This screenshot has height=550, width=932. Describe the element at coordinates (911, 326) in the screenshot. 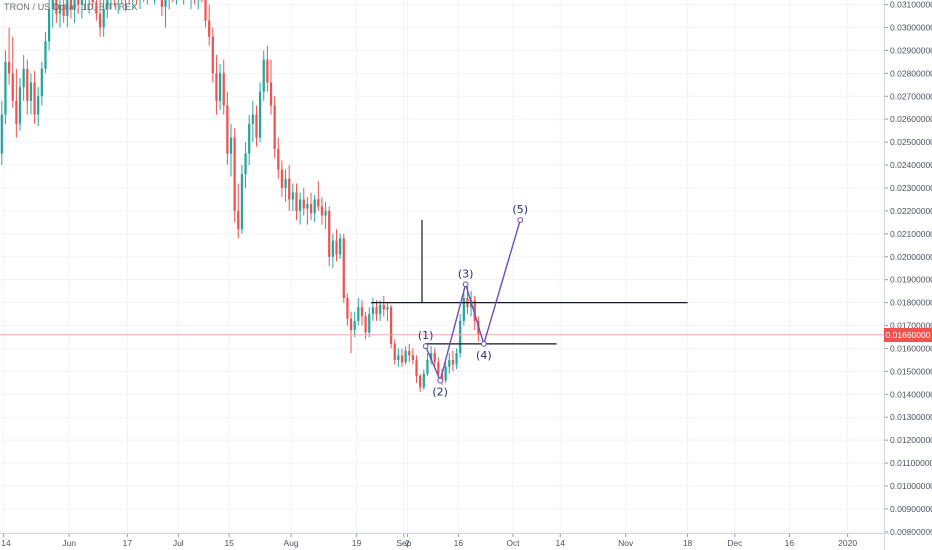

I see `price-tick-label: 0.01700000` at that location.